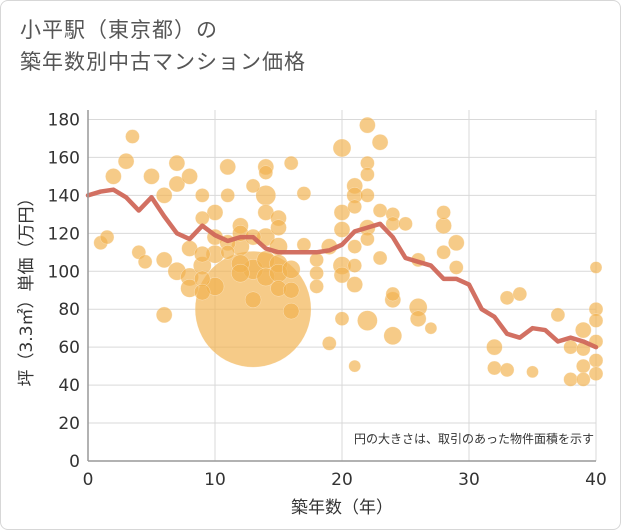  I want to click on y-tick-label: 20, so click(69, 424).